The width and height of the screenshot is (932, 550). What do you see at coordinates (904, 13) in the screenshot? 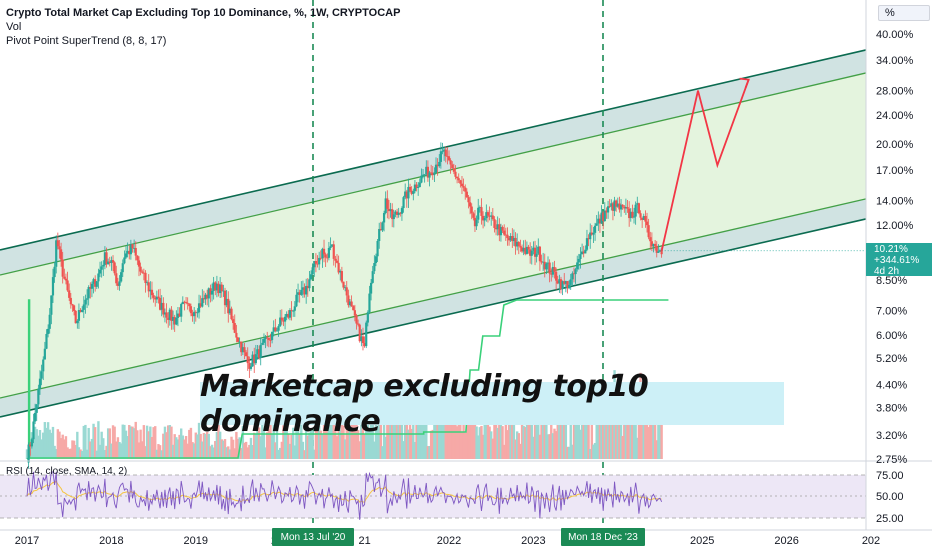
I see `scale-mode-button: %` at bounding box center [904, 13].